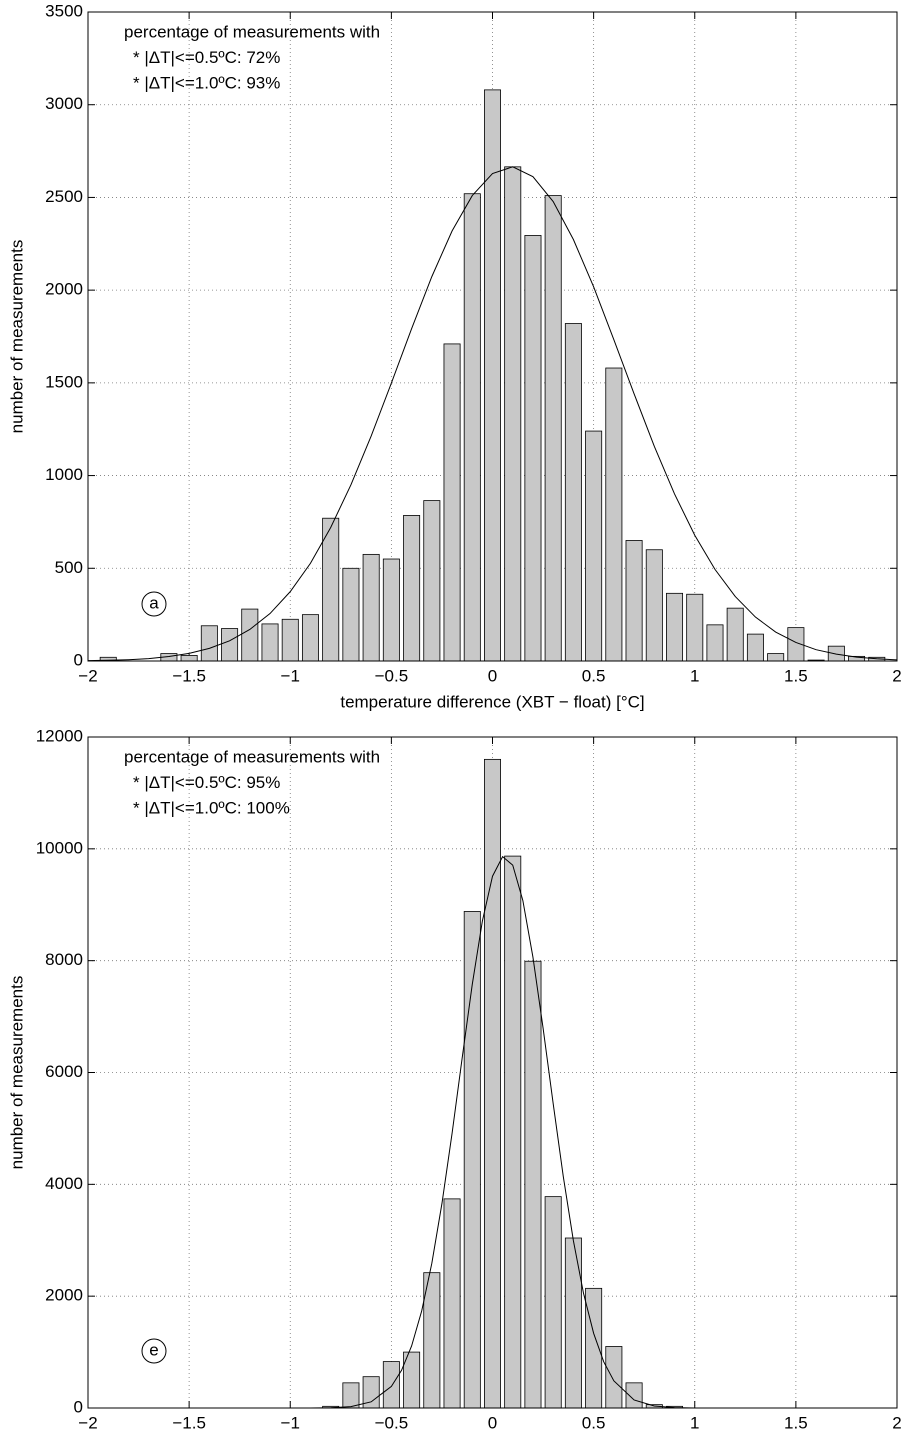 This screenshot has height=1441, width=903. Describe the element at coordinates (64, 474) in the screenshot. I see `y-tick-label: 1000` at that location.